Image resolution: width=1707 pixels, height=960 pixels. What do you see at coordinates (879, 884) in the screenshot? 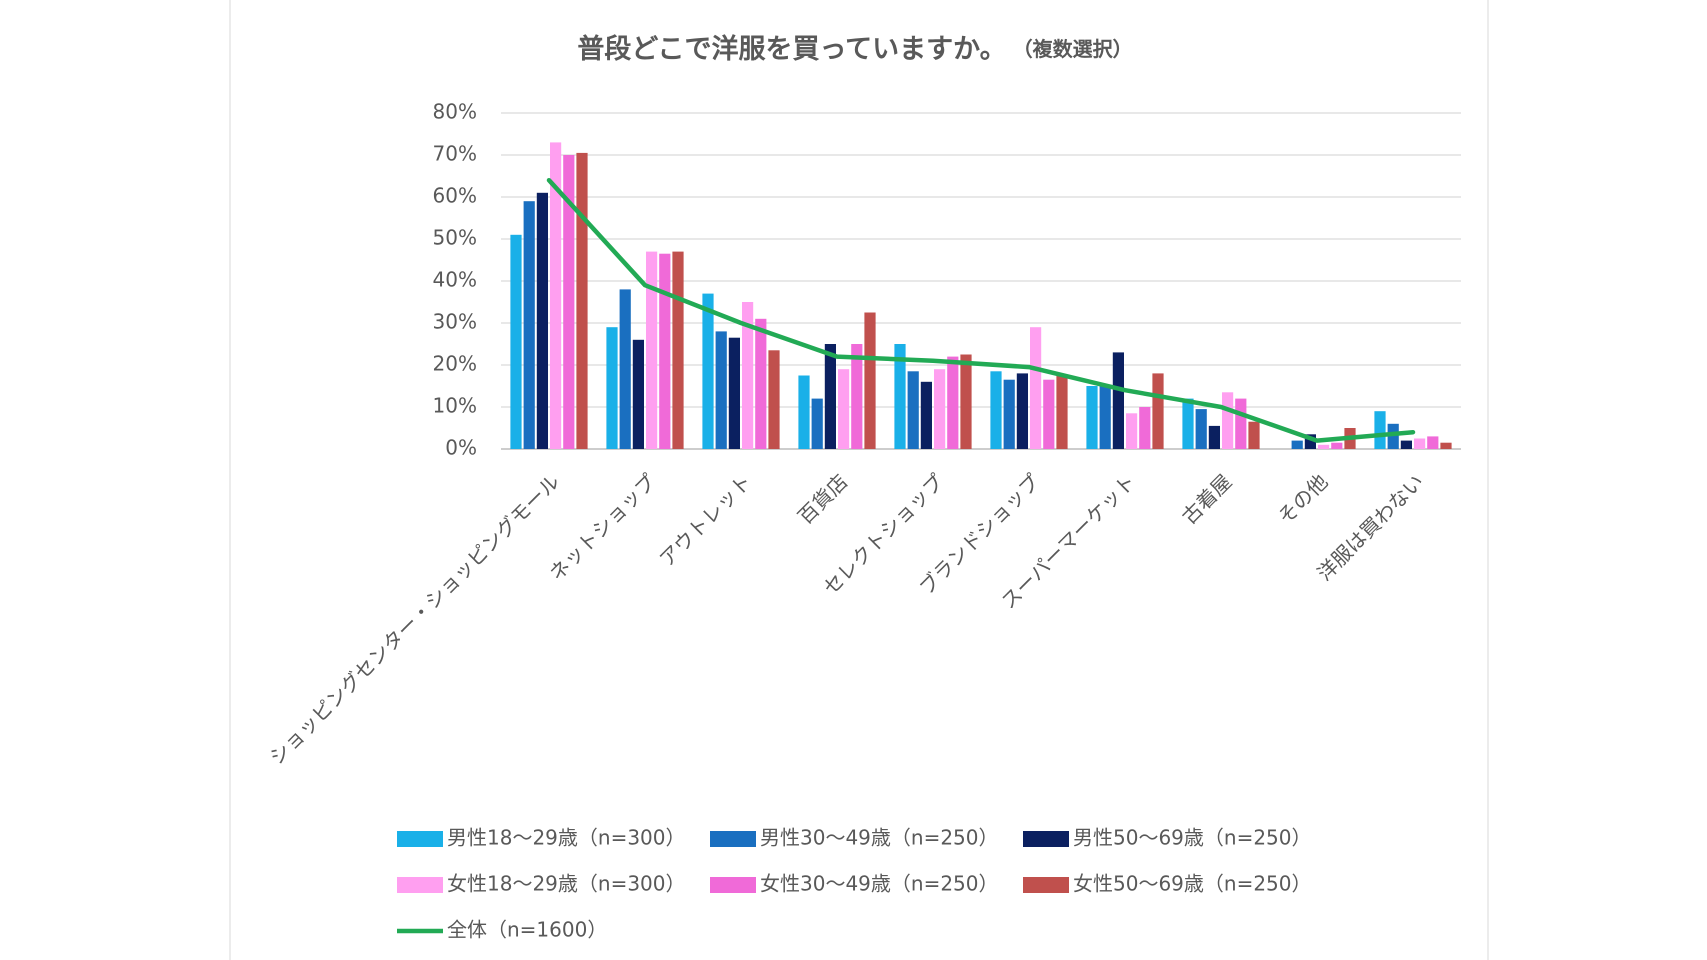
I see `legend-label: 女性30～49歳（n=250）` at bounding box center [879, 884].